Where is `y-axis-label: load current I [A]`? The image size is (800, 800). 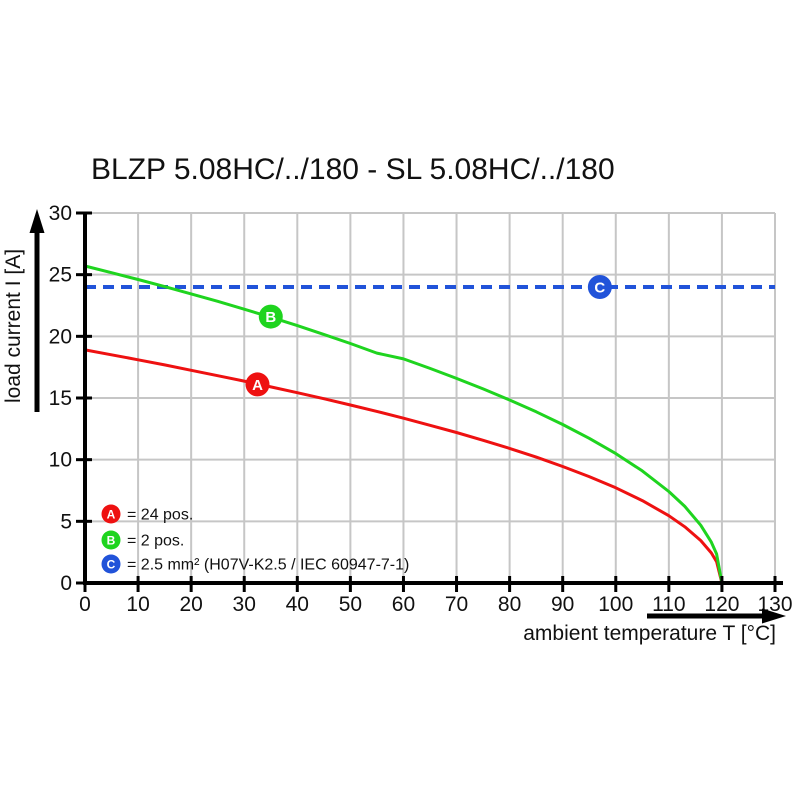
y-axis-label: load current I [A] is located at coordinates (13, 326).